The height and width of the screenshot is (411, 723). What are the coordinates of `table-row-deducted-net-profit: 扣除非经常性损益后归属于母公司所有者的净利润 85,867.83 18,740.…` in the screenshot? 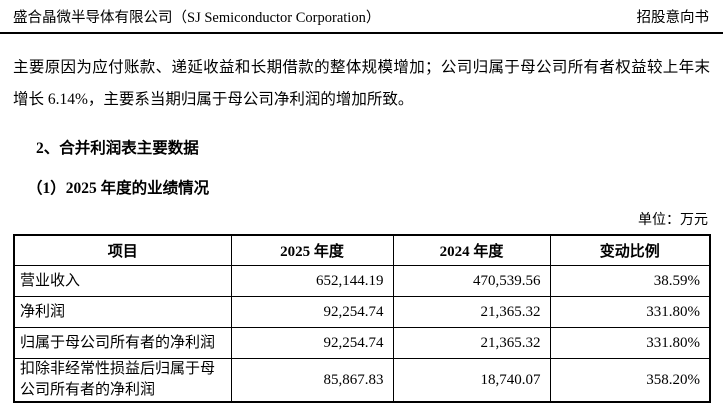 It's located at (362, 380).